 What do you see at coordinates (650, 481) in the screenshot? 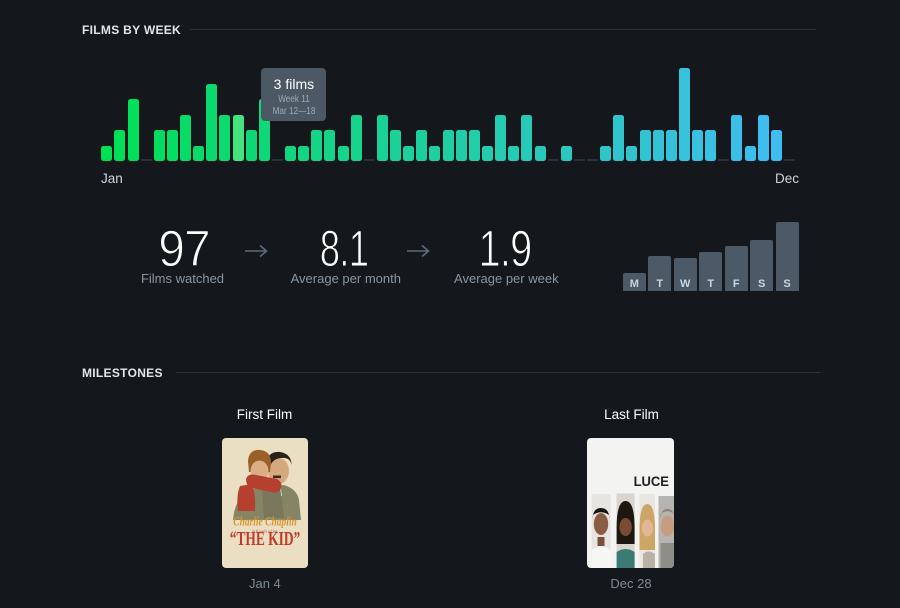
I see `svg-text: LUCE` at bounding box center [650, 481].